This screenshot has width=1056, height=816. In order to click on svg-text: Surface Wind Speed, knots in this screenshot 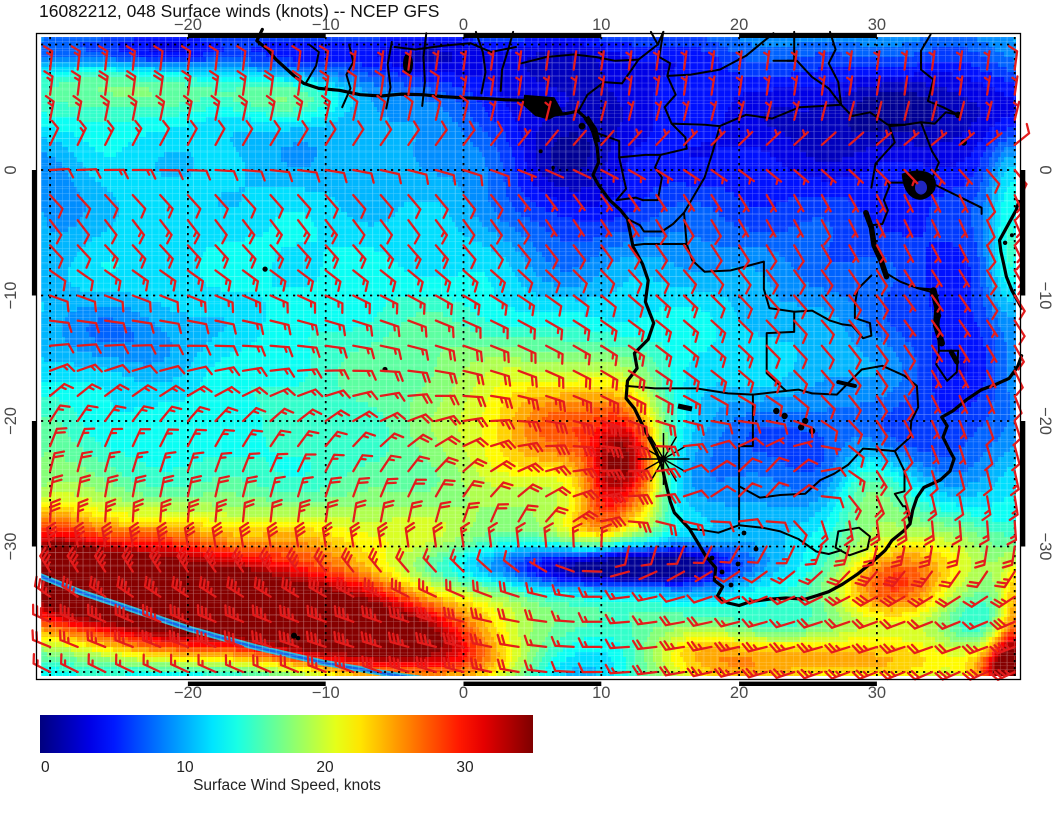, I will do `click(287, 785)`.